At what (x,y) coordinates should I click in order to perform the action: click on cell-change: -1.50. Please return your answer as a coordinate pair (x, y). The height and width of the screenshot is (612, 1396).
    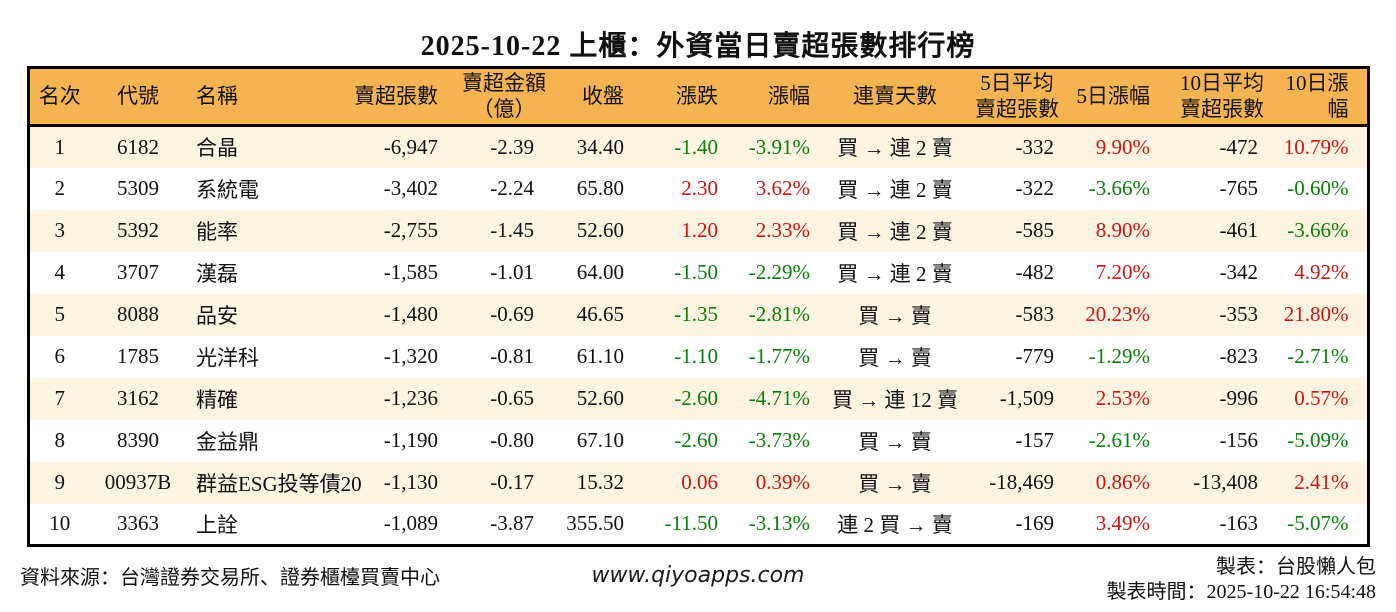
    Looking at the image, I should click on (696, 272).